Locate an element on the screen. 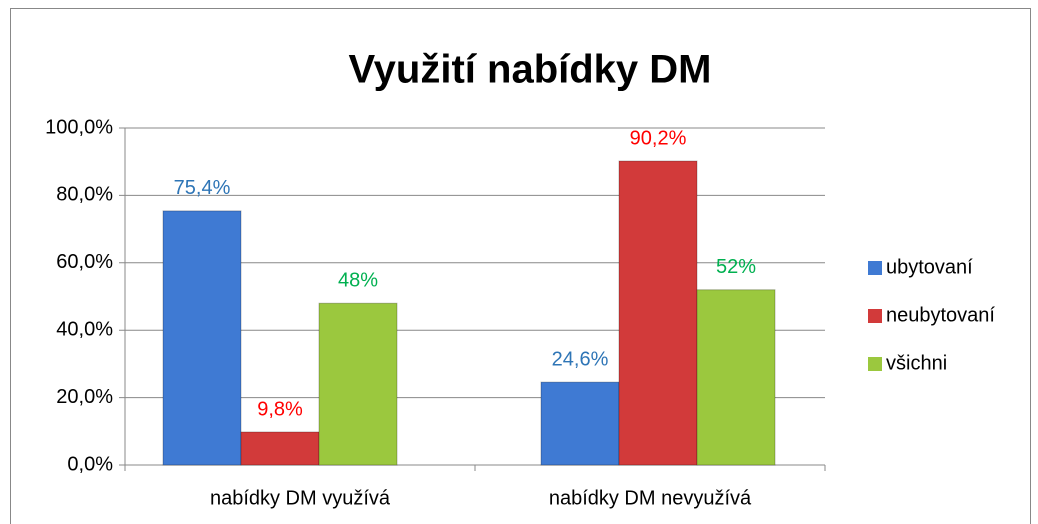 The image size is (1038, 524). chart-title: Využití nabídky DM is located at coordinates (529, 70).